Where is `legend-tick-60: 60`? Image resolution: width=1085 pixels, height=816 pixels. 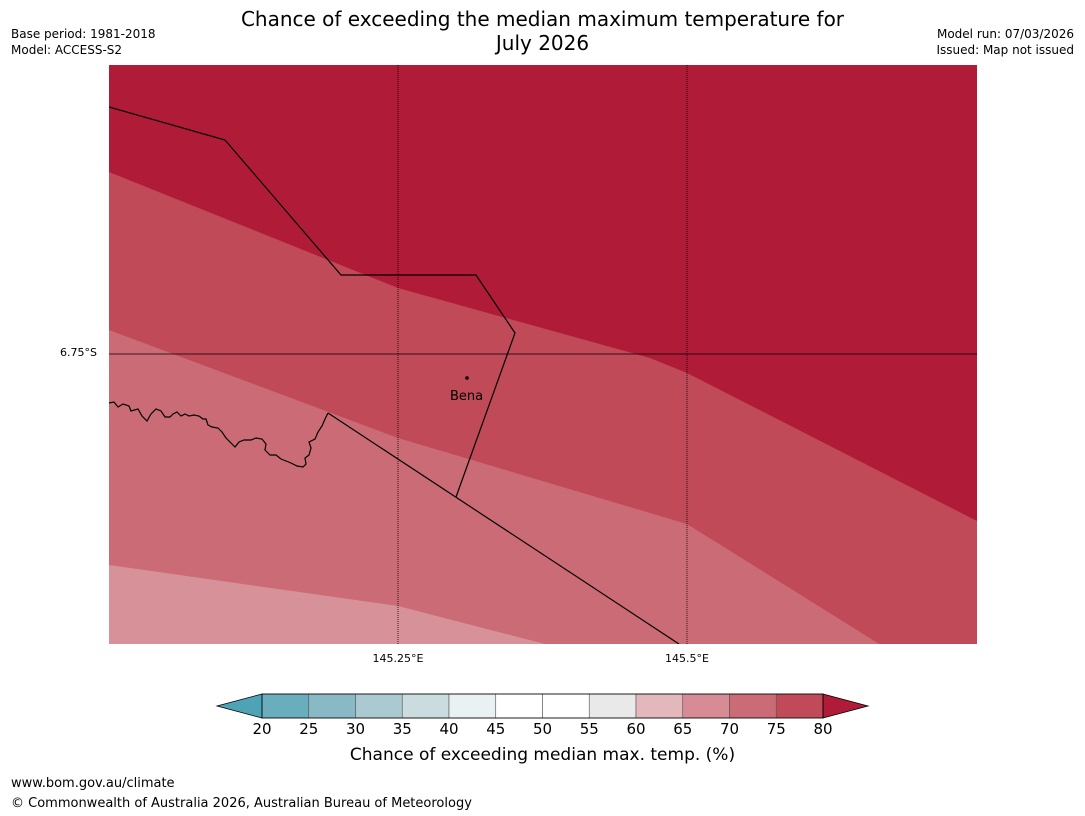
legend-tick-60: 60 is located at coordinates (636, 729).